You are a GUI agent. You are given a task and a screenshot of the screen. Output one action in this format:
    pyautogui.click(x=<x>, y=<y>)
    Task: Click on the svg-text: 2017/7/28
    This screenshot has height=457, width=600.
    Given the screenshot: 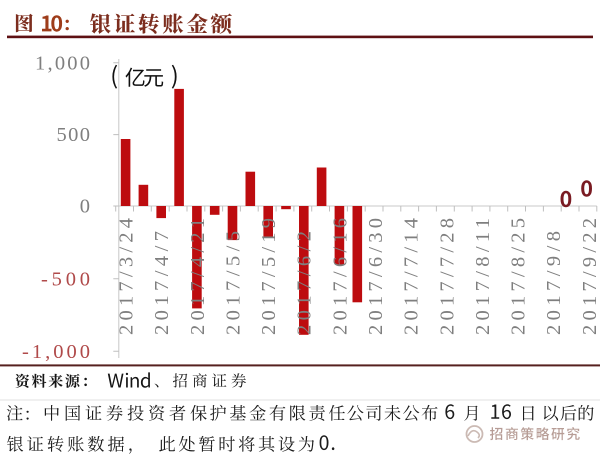 What is the action you would take?
    pyautogui.click(x=447, y=276)
    